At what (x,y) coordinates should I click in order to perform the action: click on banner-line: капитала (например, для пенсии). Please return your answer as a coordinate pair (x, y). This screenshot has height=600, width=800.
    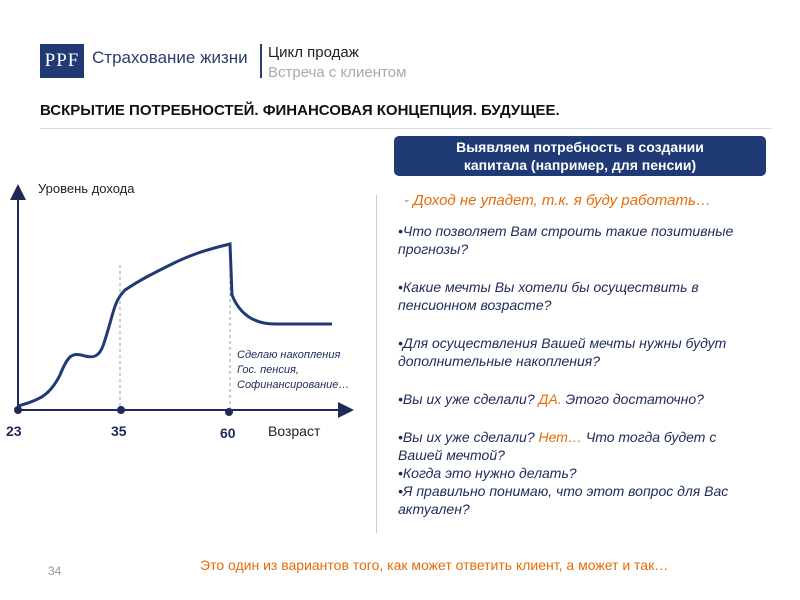
    Looking at the image, I should click on (580, 165).